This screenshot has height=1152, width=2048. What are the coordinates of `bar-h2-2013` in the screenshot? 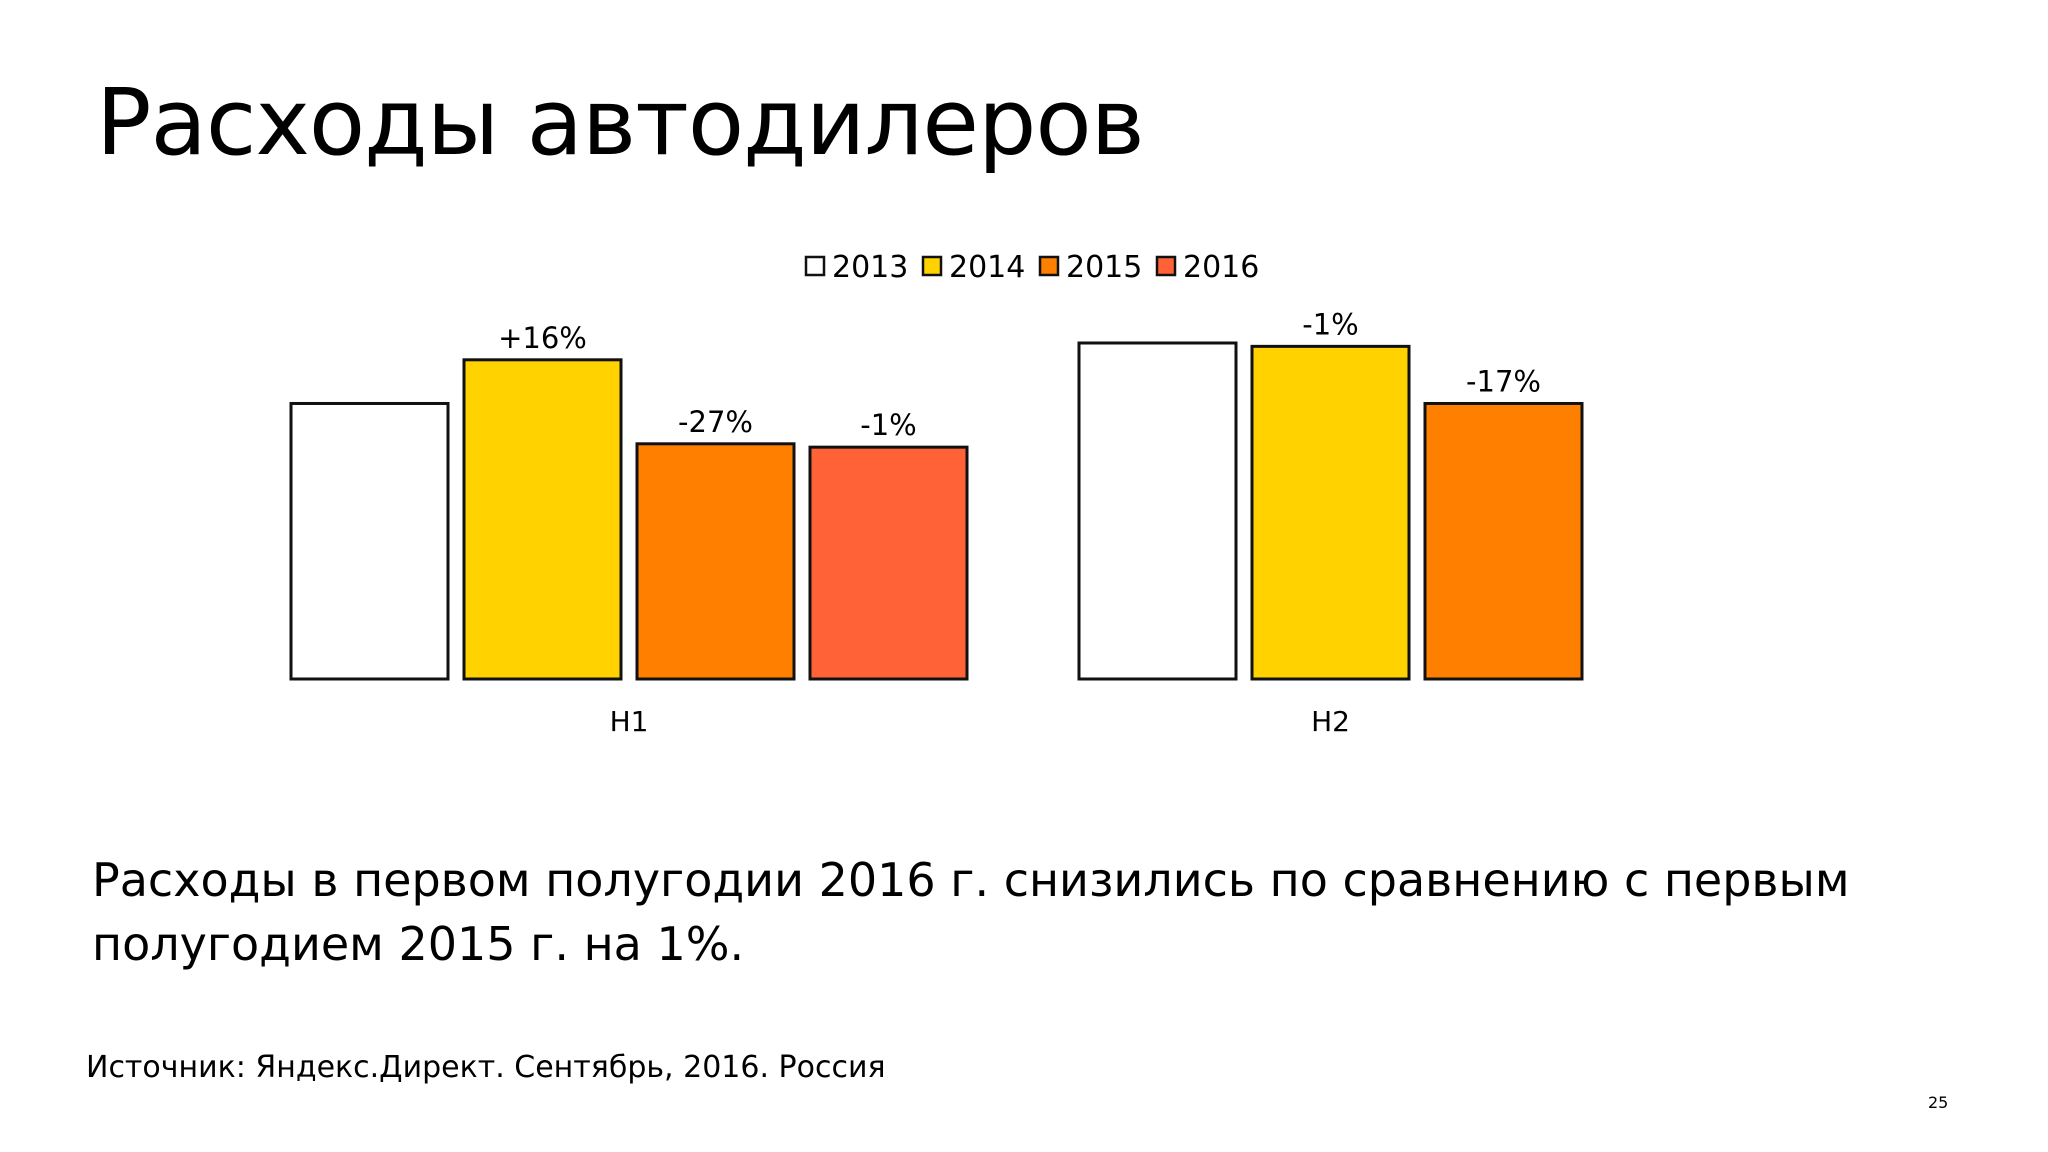 It's located at (1157, 511).